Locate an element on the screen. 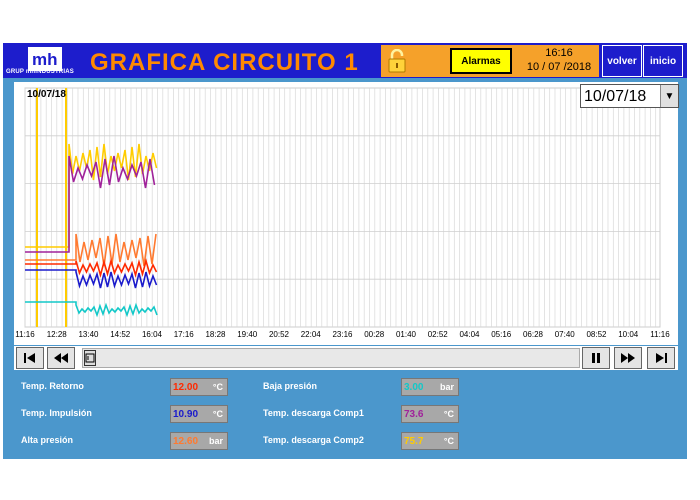 The image size is (700, 500). value-temp-comp1: 73.6 °C is located at coordinates (430, 414).